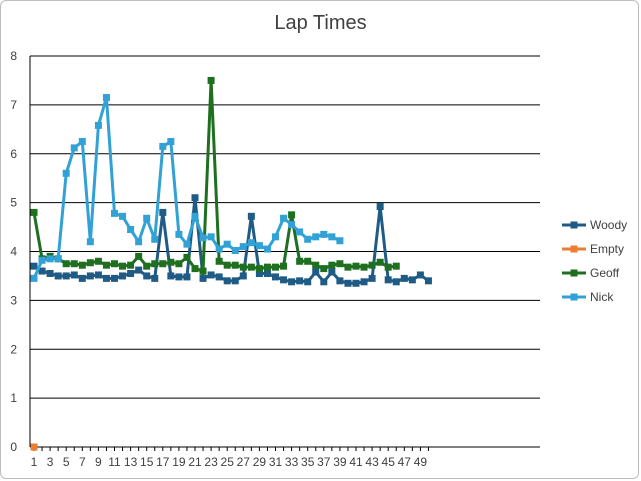  I want to click on x-tick-label: 45, so click(389, 462).